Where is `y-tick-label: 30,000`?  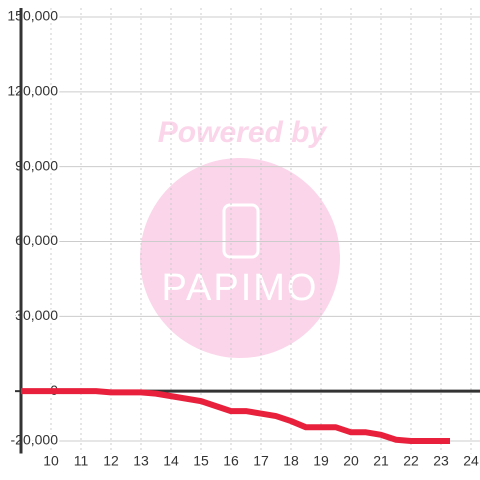
y-tick-label: 30,000 is located at coordinates (36, 315).